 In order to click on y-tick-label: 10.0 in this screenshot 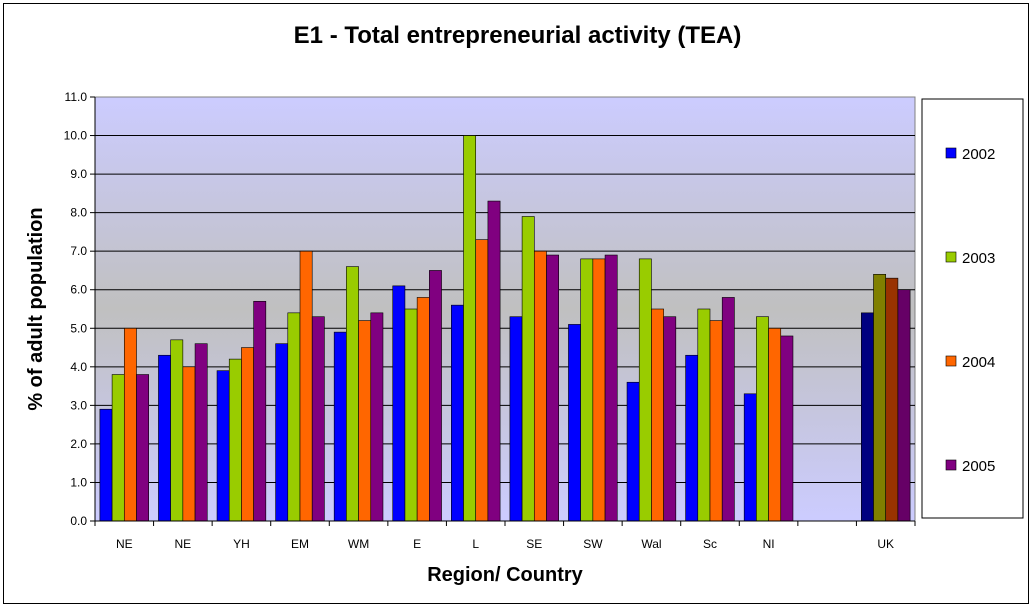, I will do `click(76, 136)`.